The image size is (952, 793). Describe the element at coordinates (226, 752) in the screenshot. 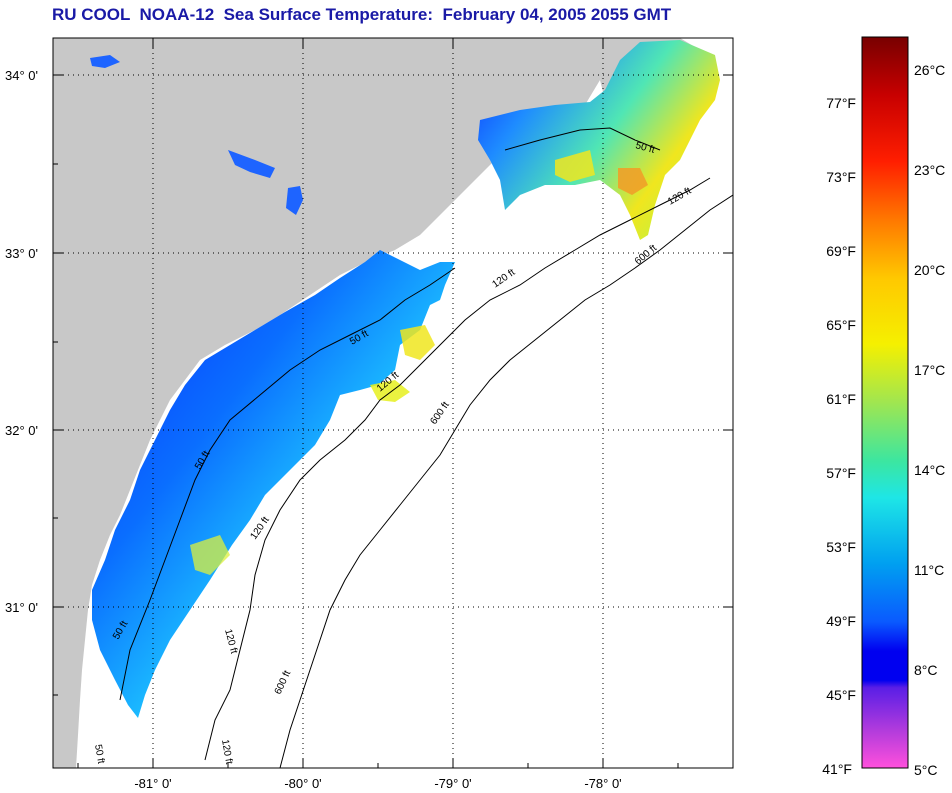

I see `contour-label: 120 ft` at that location.